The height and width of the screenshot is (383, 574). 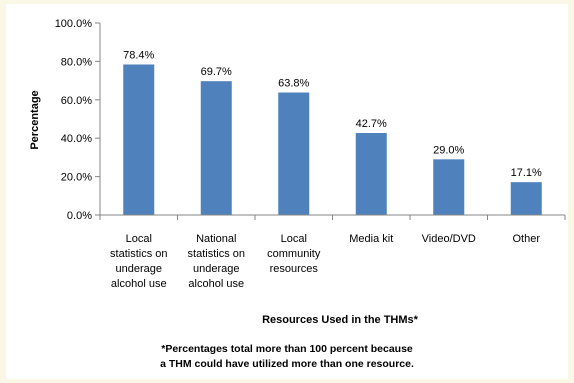 I want to click on data-label: 69.7%, so click(x=216, y=72).